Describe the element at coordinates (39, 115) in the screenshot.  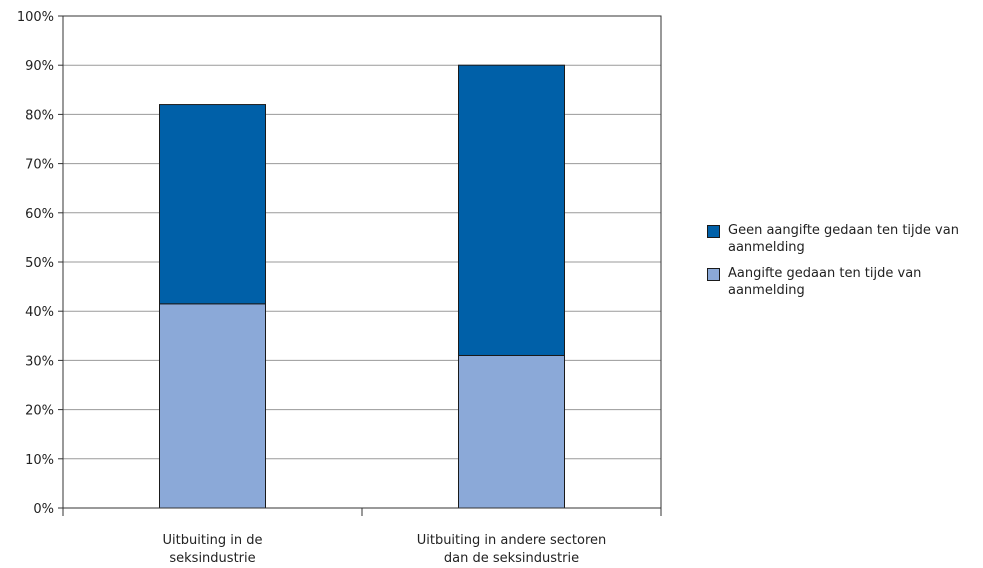
I see `y-tick-label: 80%` at that location.